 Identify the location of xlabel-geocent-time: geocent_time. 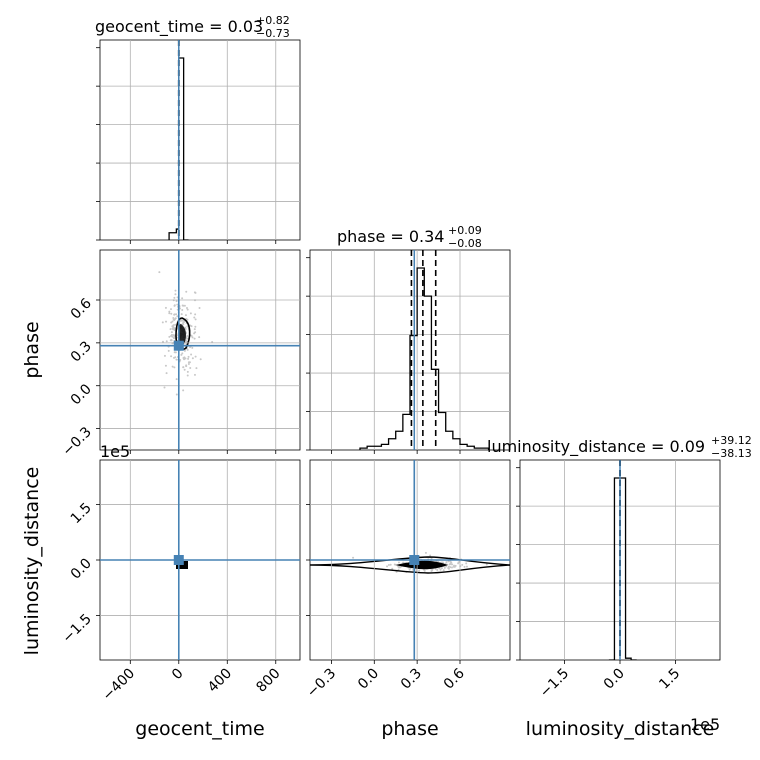
(199, 729).